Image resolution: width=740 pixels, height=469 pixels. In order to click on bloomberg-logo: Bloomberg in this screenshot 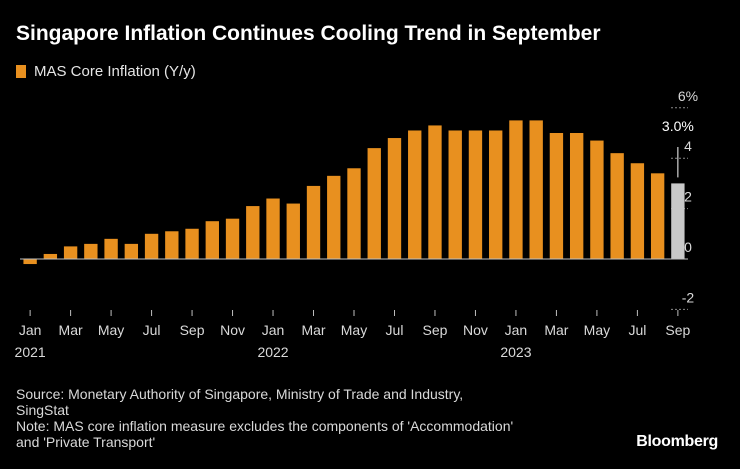, I will do `click(677, 441)`.